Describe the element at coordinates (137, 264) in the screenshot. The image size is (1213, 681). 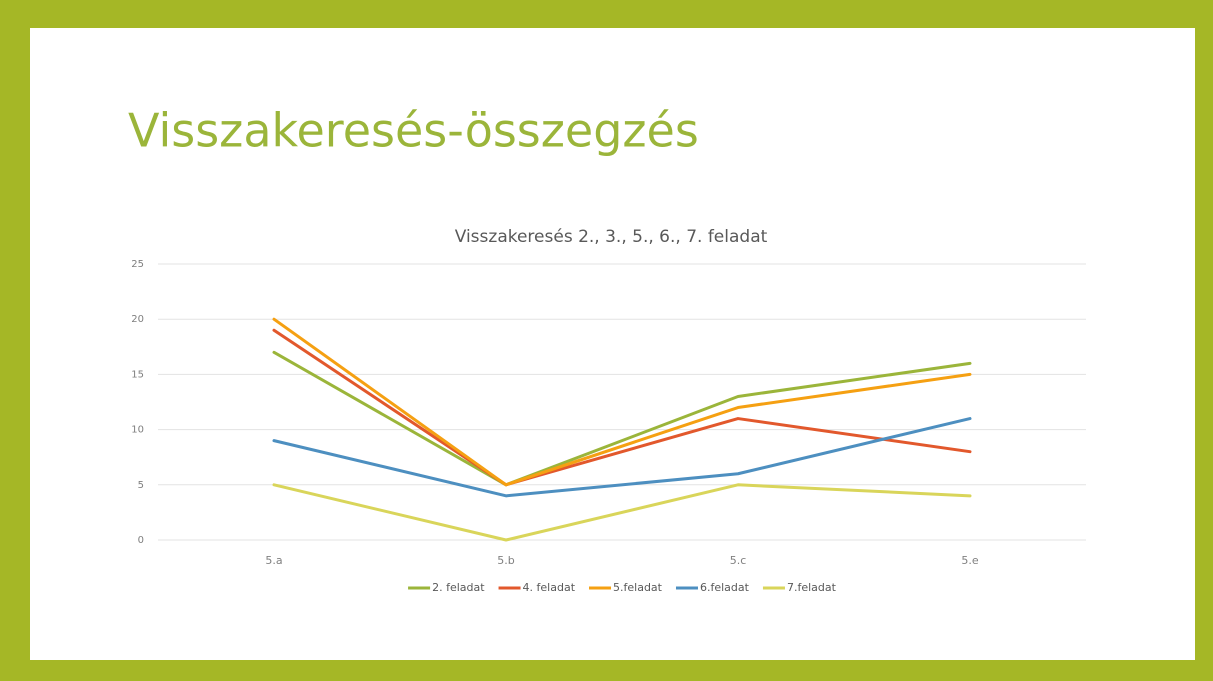
I see `y-tick-label: 25` at that location.